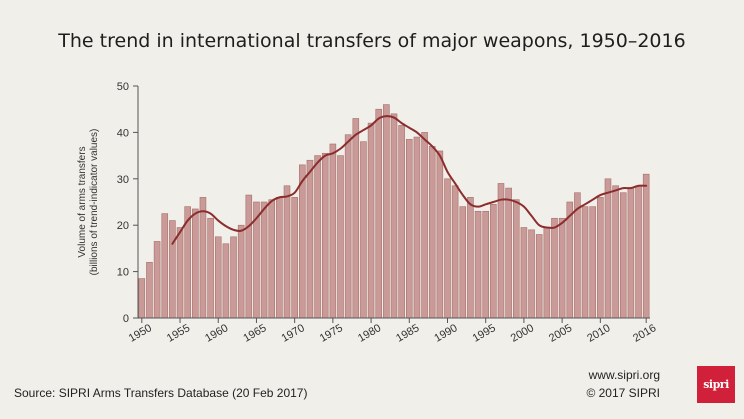  Describe the element at coordinates (195, 263) in the screenshot. I see `bar-1957` at that location.